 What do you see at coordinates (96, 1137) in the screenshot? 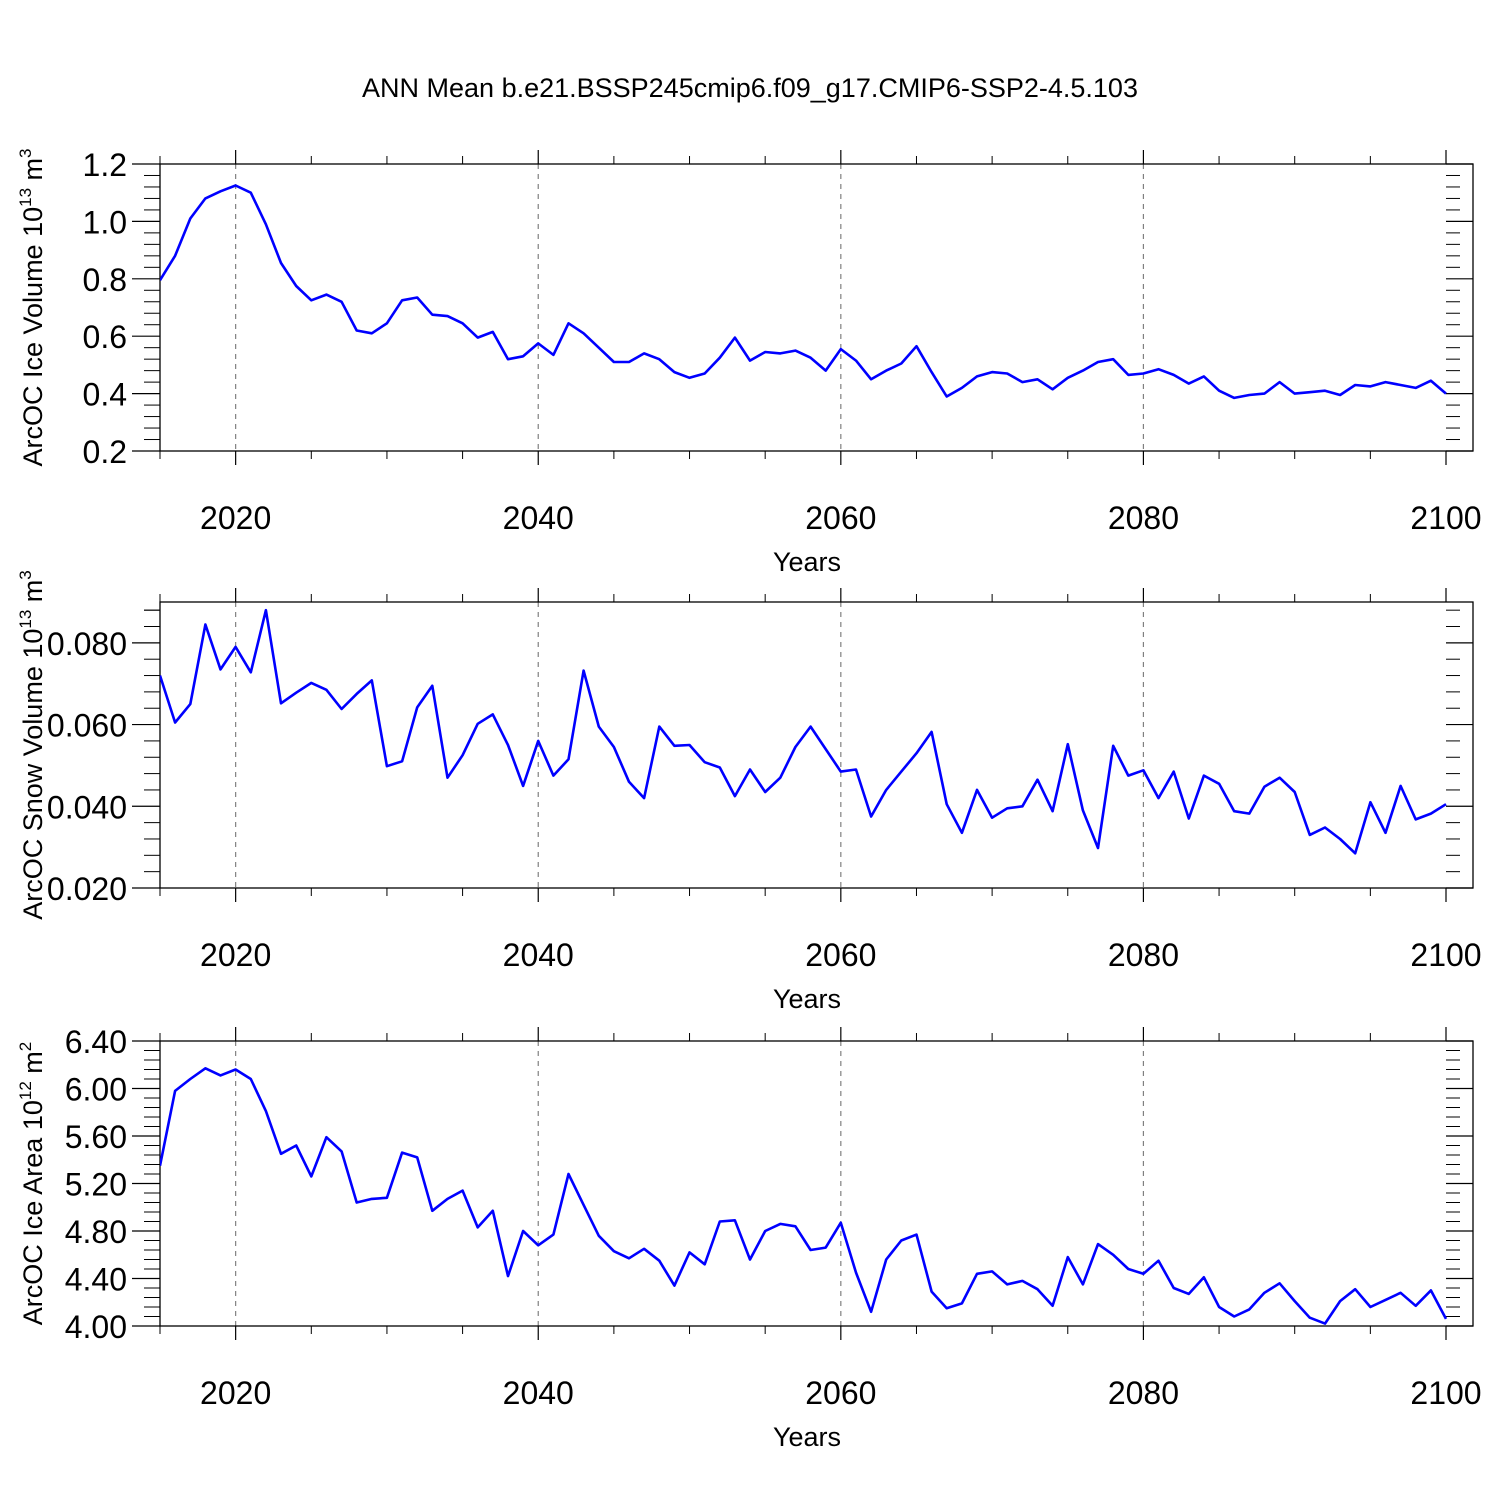
I see `y-tick-label-5.60: 5.60` at bounding box center [96, 1137].